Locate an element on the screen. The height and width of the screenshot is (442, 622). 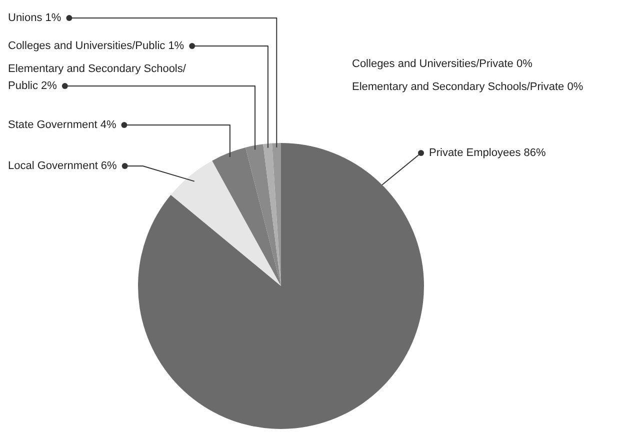
category-label: Colleges and Universities/Private 0% is located at coordinates (442, 64).